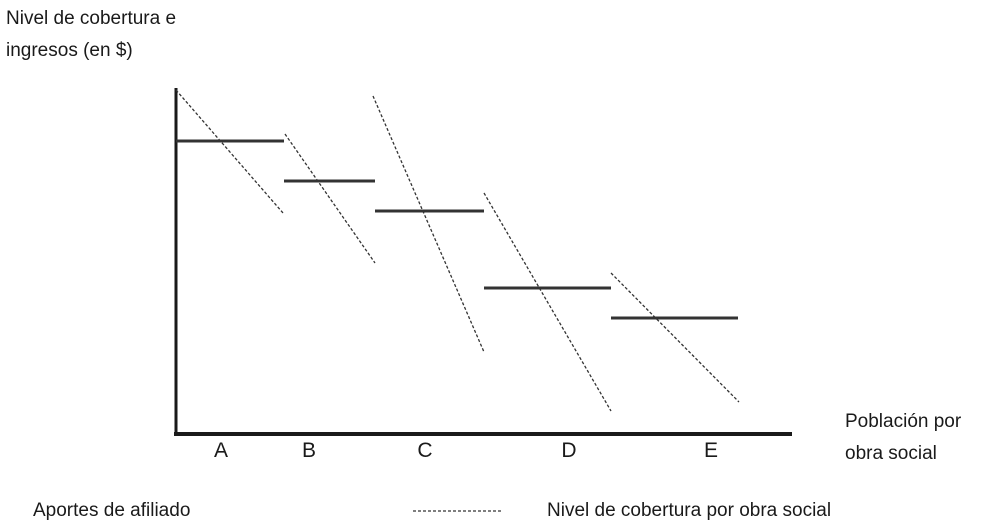 This screenshot has height=524, width=996. I want to click on group-label-e: E, so click(711, 450).